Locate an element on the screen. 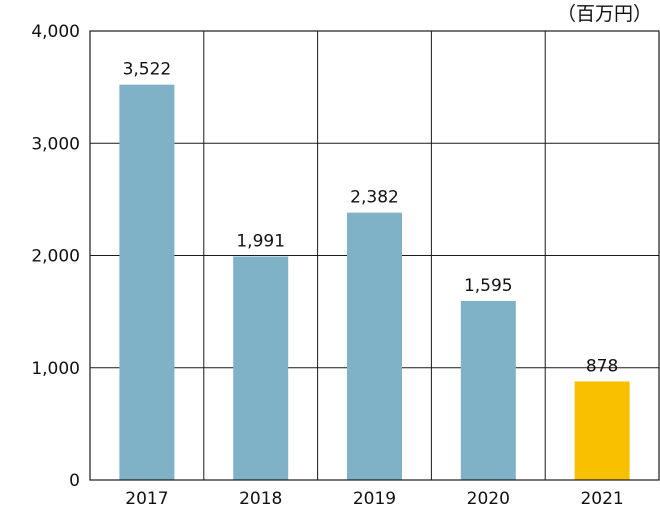  x-tick-label-2018: 2018 is located at coordinates (260, 499).